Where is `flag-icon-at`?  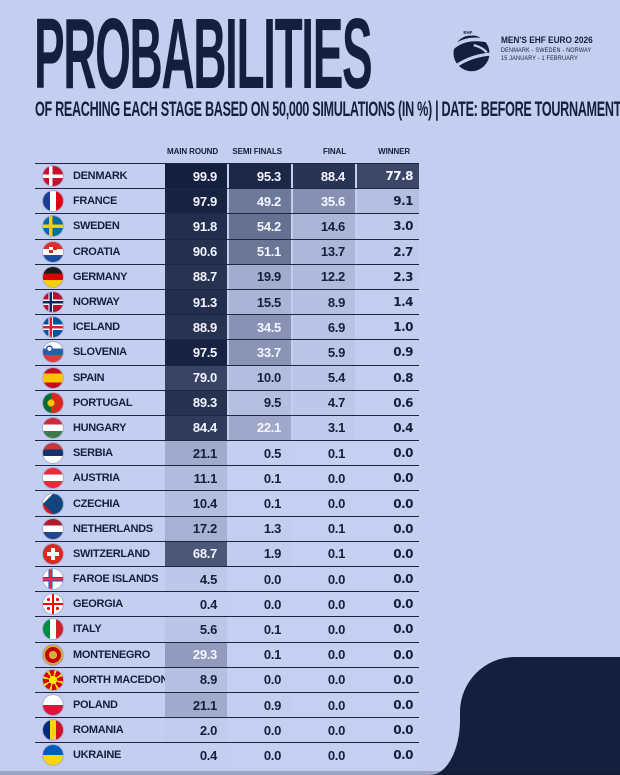
flag-icon-at is located at coordinates (53, 478).